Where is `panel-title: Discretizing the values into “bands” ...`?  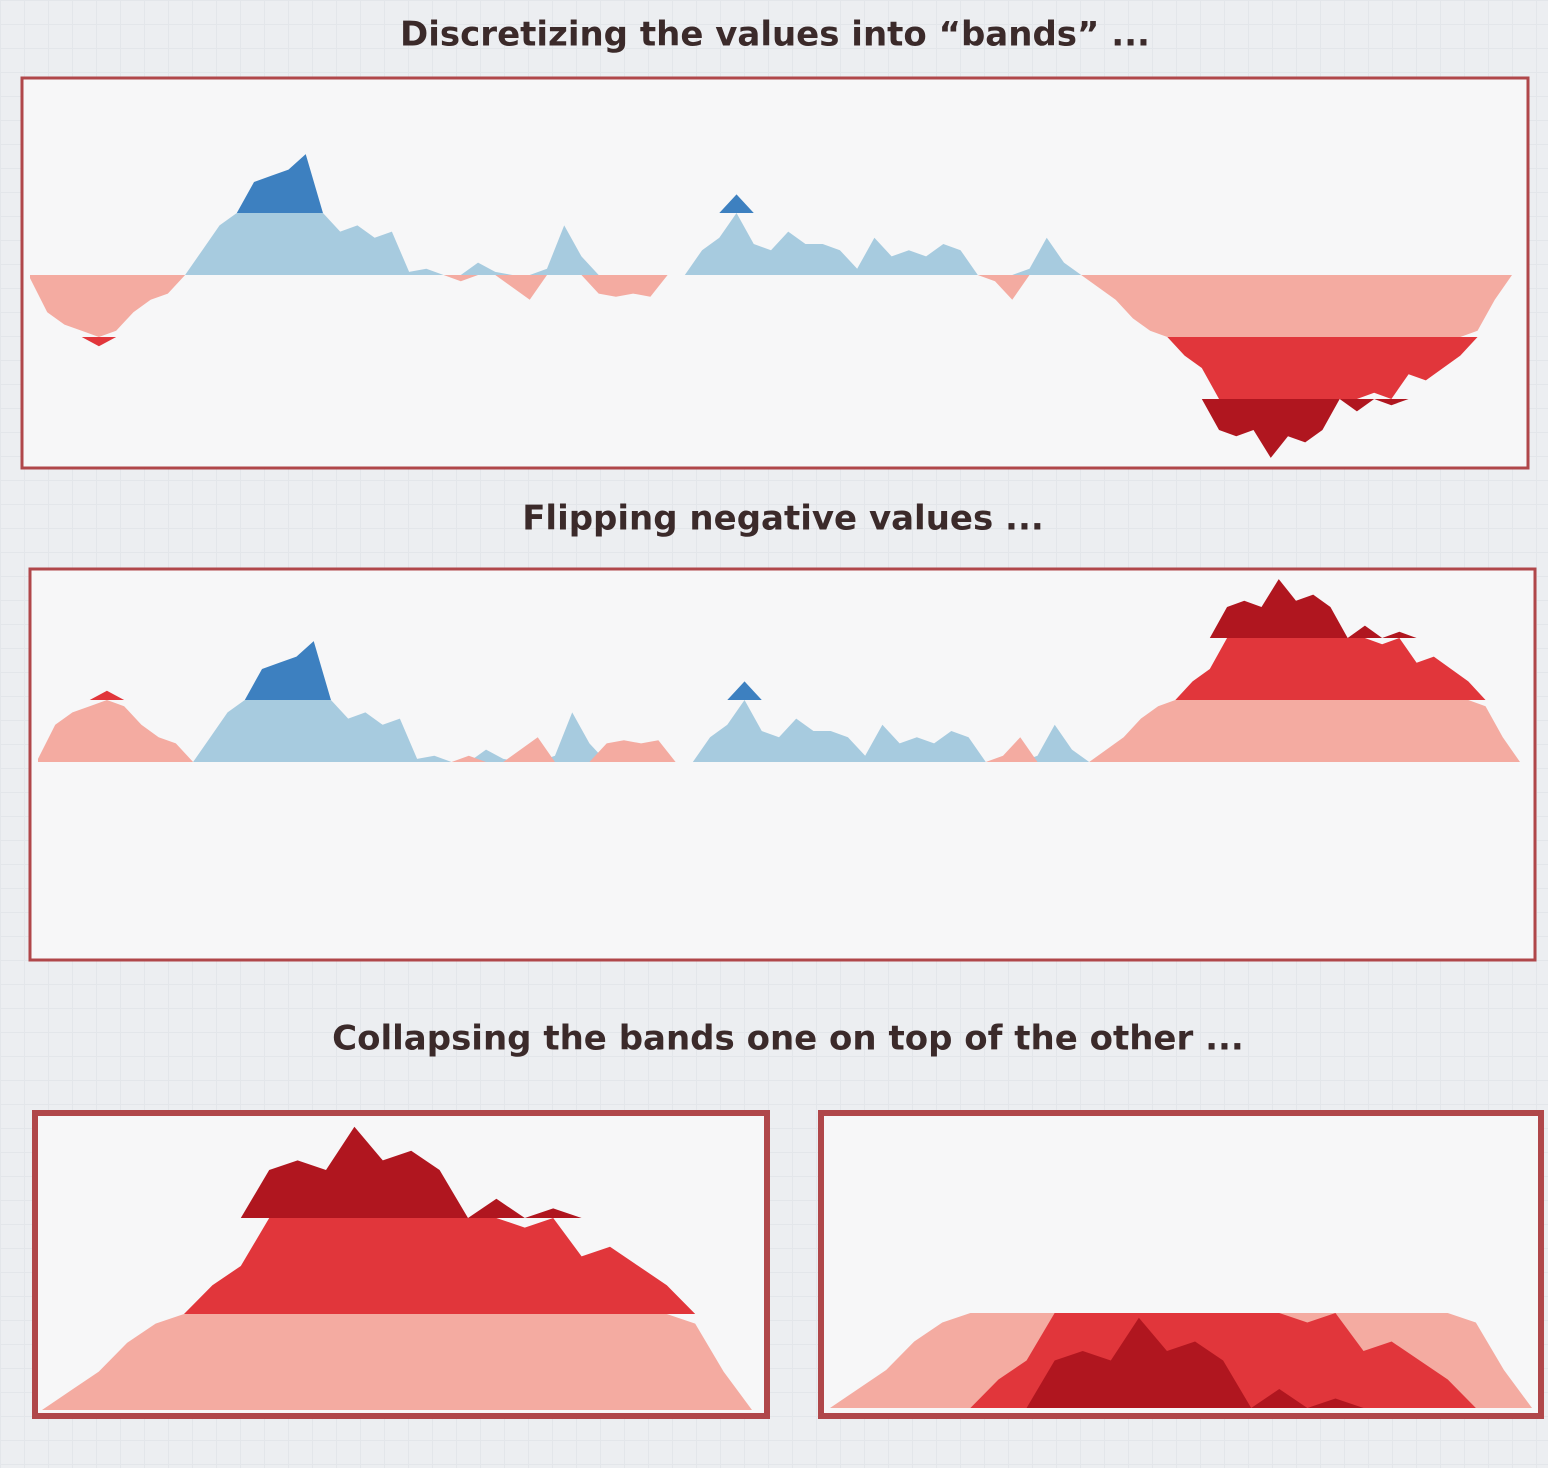 panel-title: Discretizing the values into “bands” ... is located at coordinates (775, 35).